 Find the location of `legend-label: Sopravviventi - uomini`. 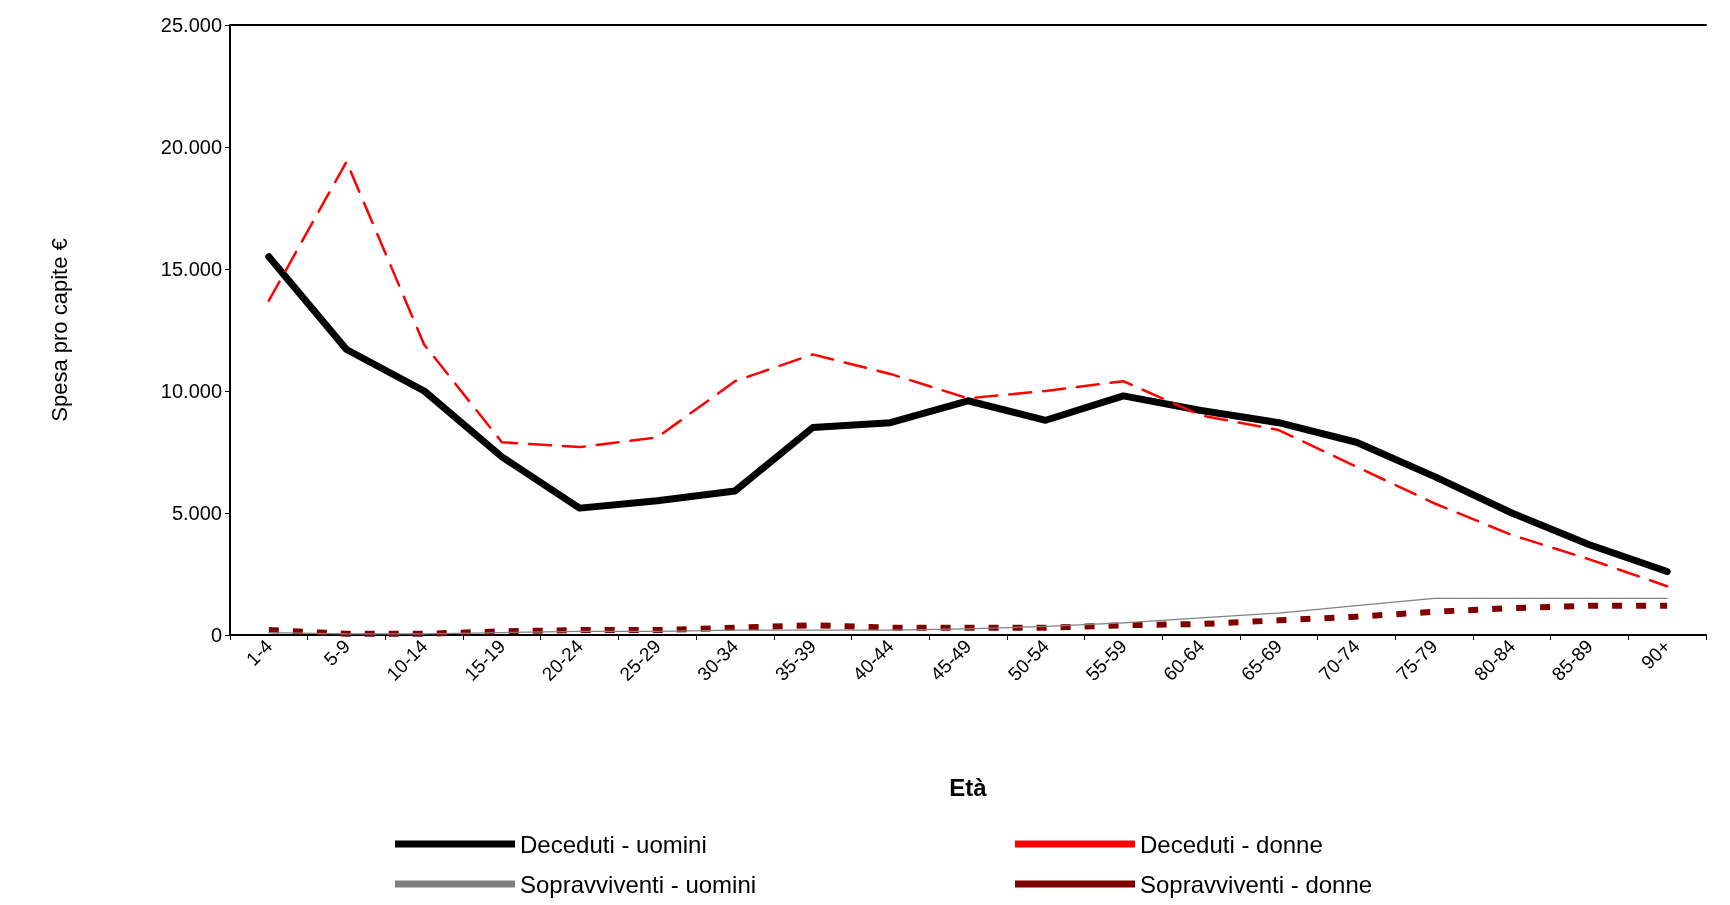

legend-label: Sopravviventi - uomini is located at coordinates (638, 884).